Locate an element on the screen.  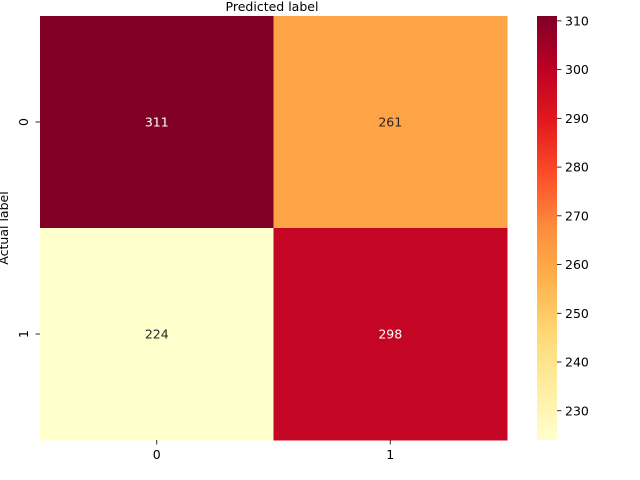
colorbar-tick-label: 240 is located at coordinates (577, 362).